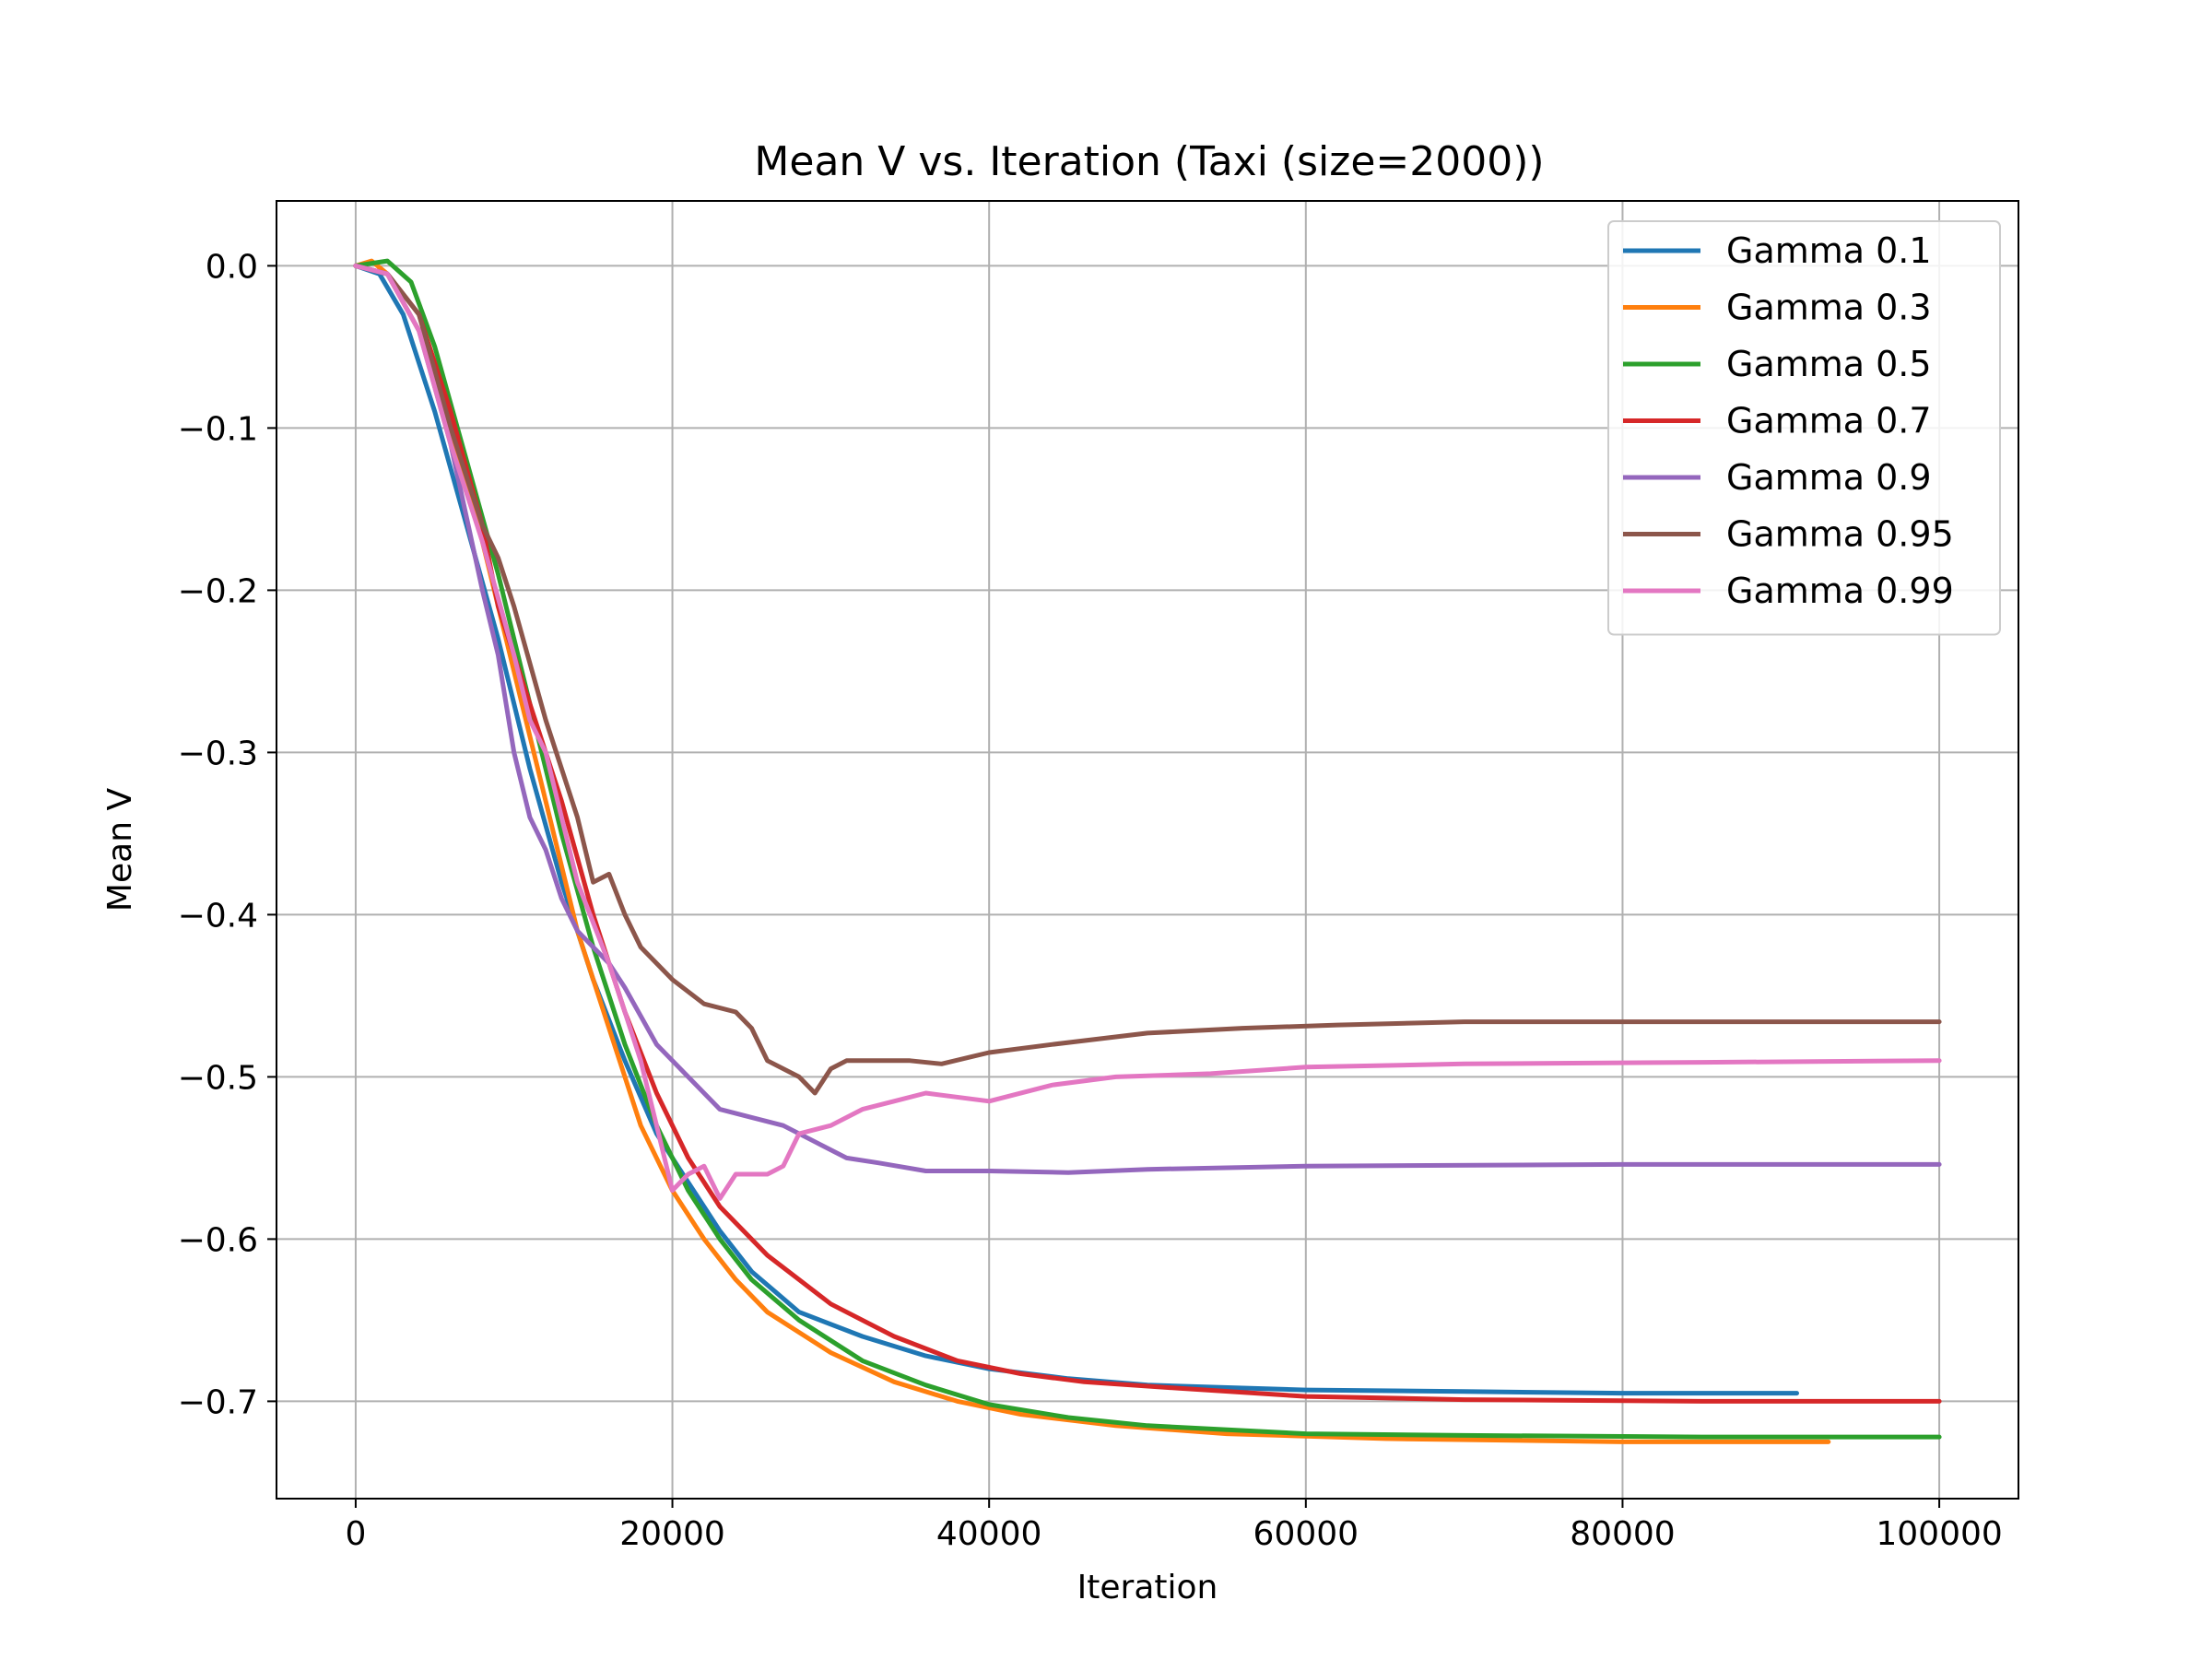 The width and height of the screenshot is (2212, 1659). What do you see at coordinates (232, 267) in the screenshot?
I see `y-tick-label: 0.0` at bounding box center [232, 267].